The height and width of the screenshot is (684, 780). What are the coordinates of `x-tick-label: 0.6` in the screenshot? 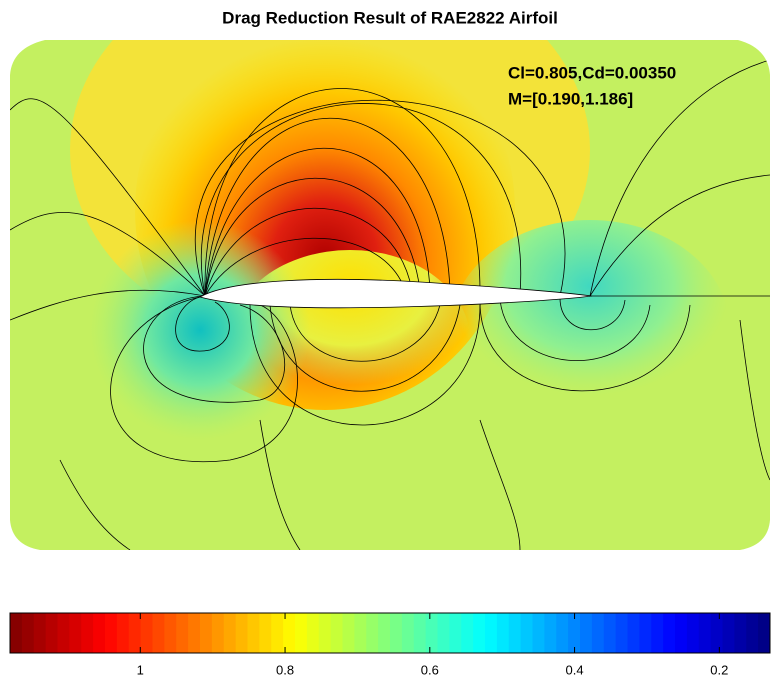 It's located at (430, 669).